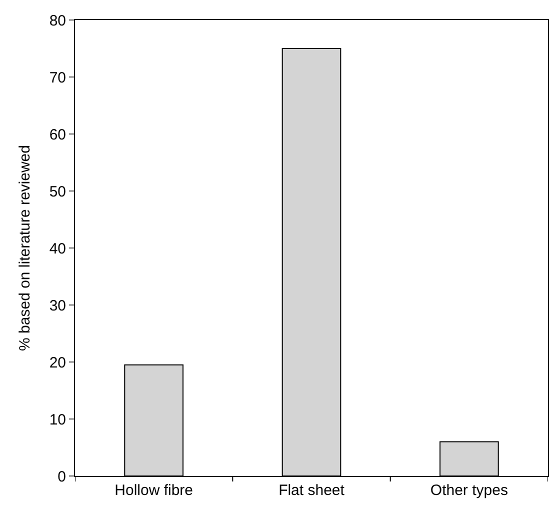 This screenshot has width=560, height=515. What do you see at coordinates (312, 490) in the screenshot?
I see `x-tick-label: Flat sheet` at bounding box center [312, 490].